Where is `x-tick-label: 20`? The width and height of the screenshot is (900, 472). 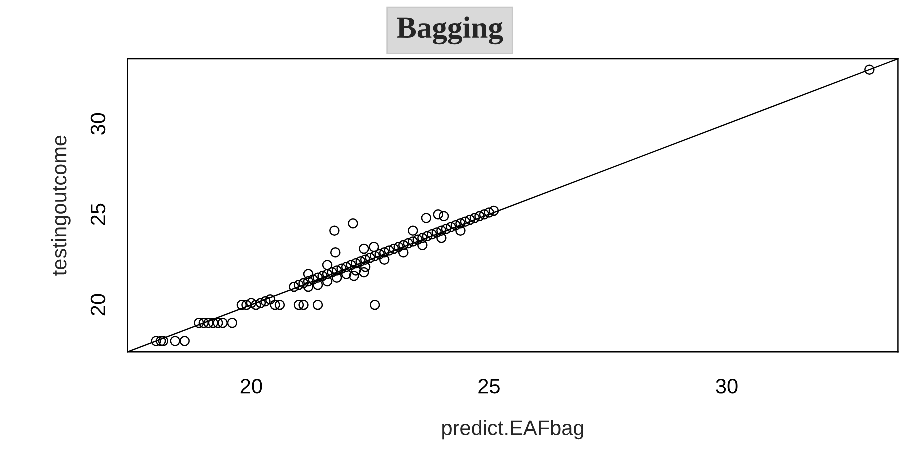 x-tick-label: 20 is located at coordinates (251, 386).